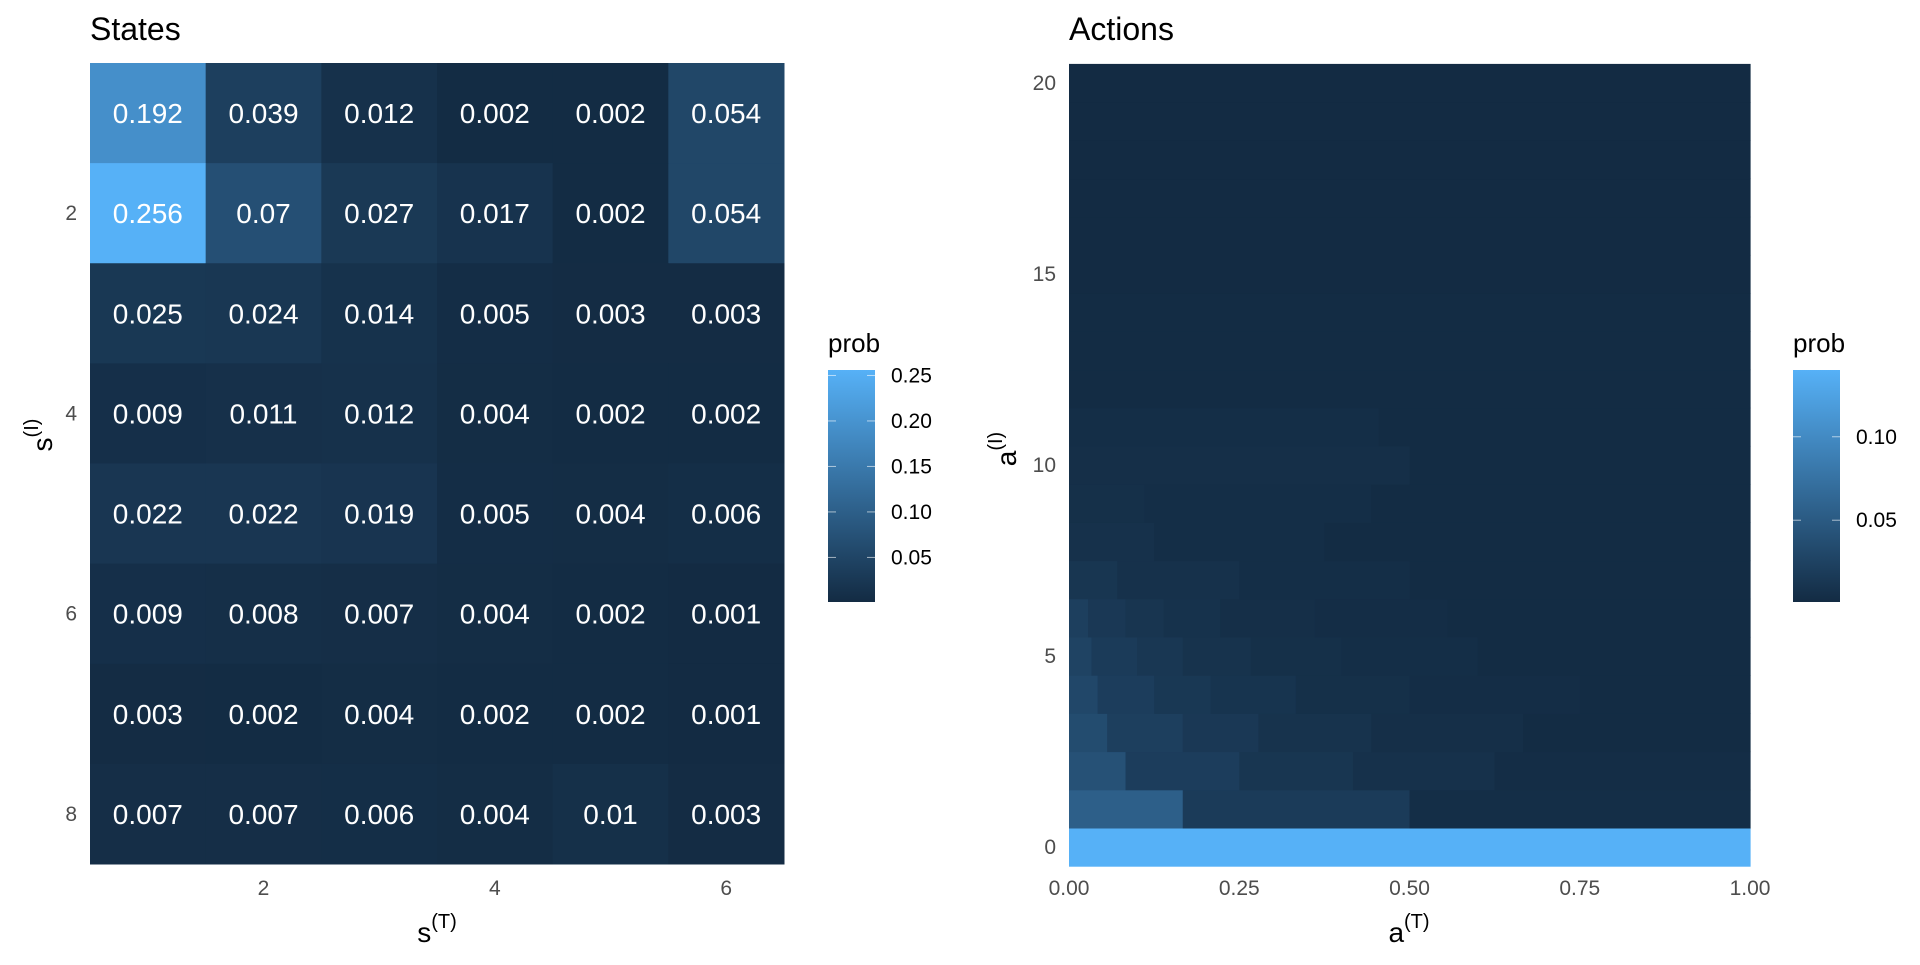 The height and width of the screenshot is (965, 1920). I want to click on state-cell-label-r4-c2: 0.011, so click(264, 413).